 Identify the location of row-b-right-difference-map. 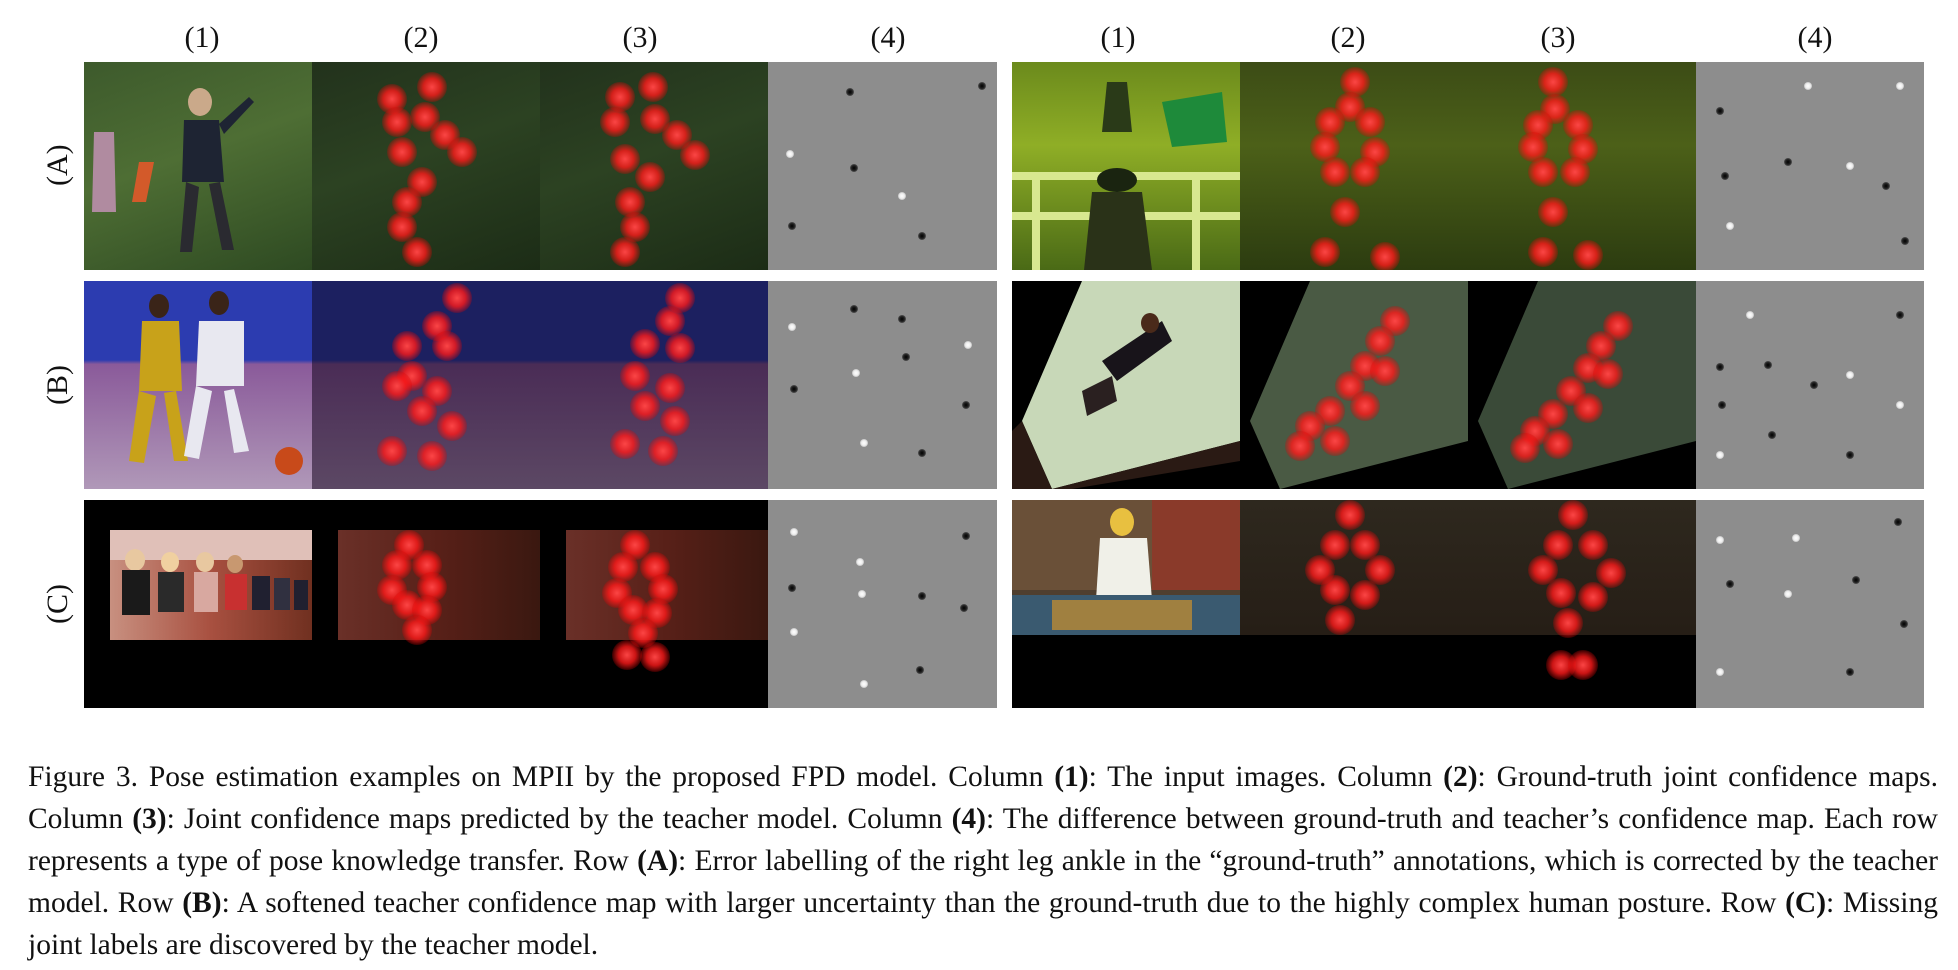
(1810, 385).